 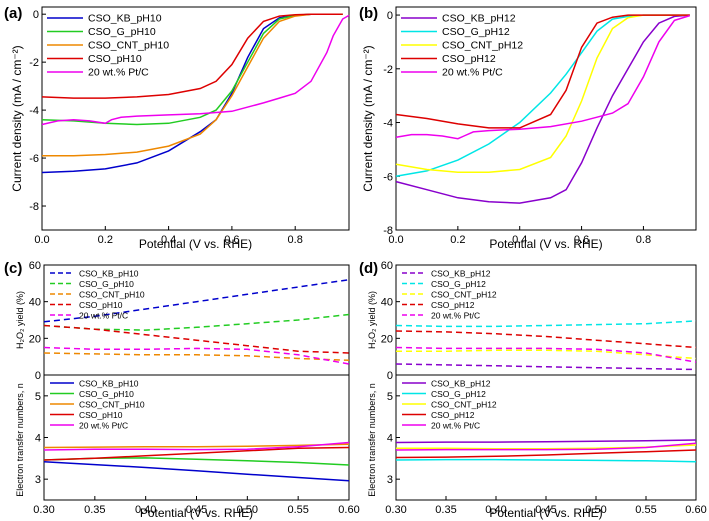 What do you see at coordinates (122, 32) in the screenshot?
I see `panel-a-legend-entry-1: CSO_G_pH10` at bounding box center [122, 32].